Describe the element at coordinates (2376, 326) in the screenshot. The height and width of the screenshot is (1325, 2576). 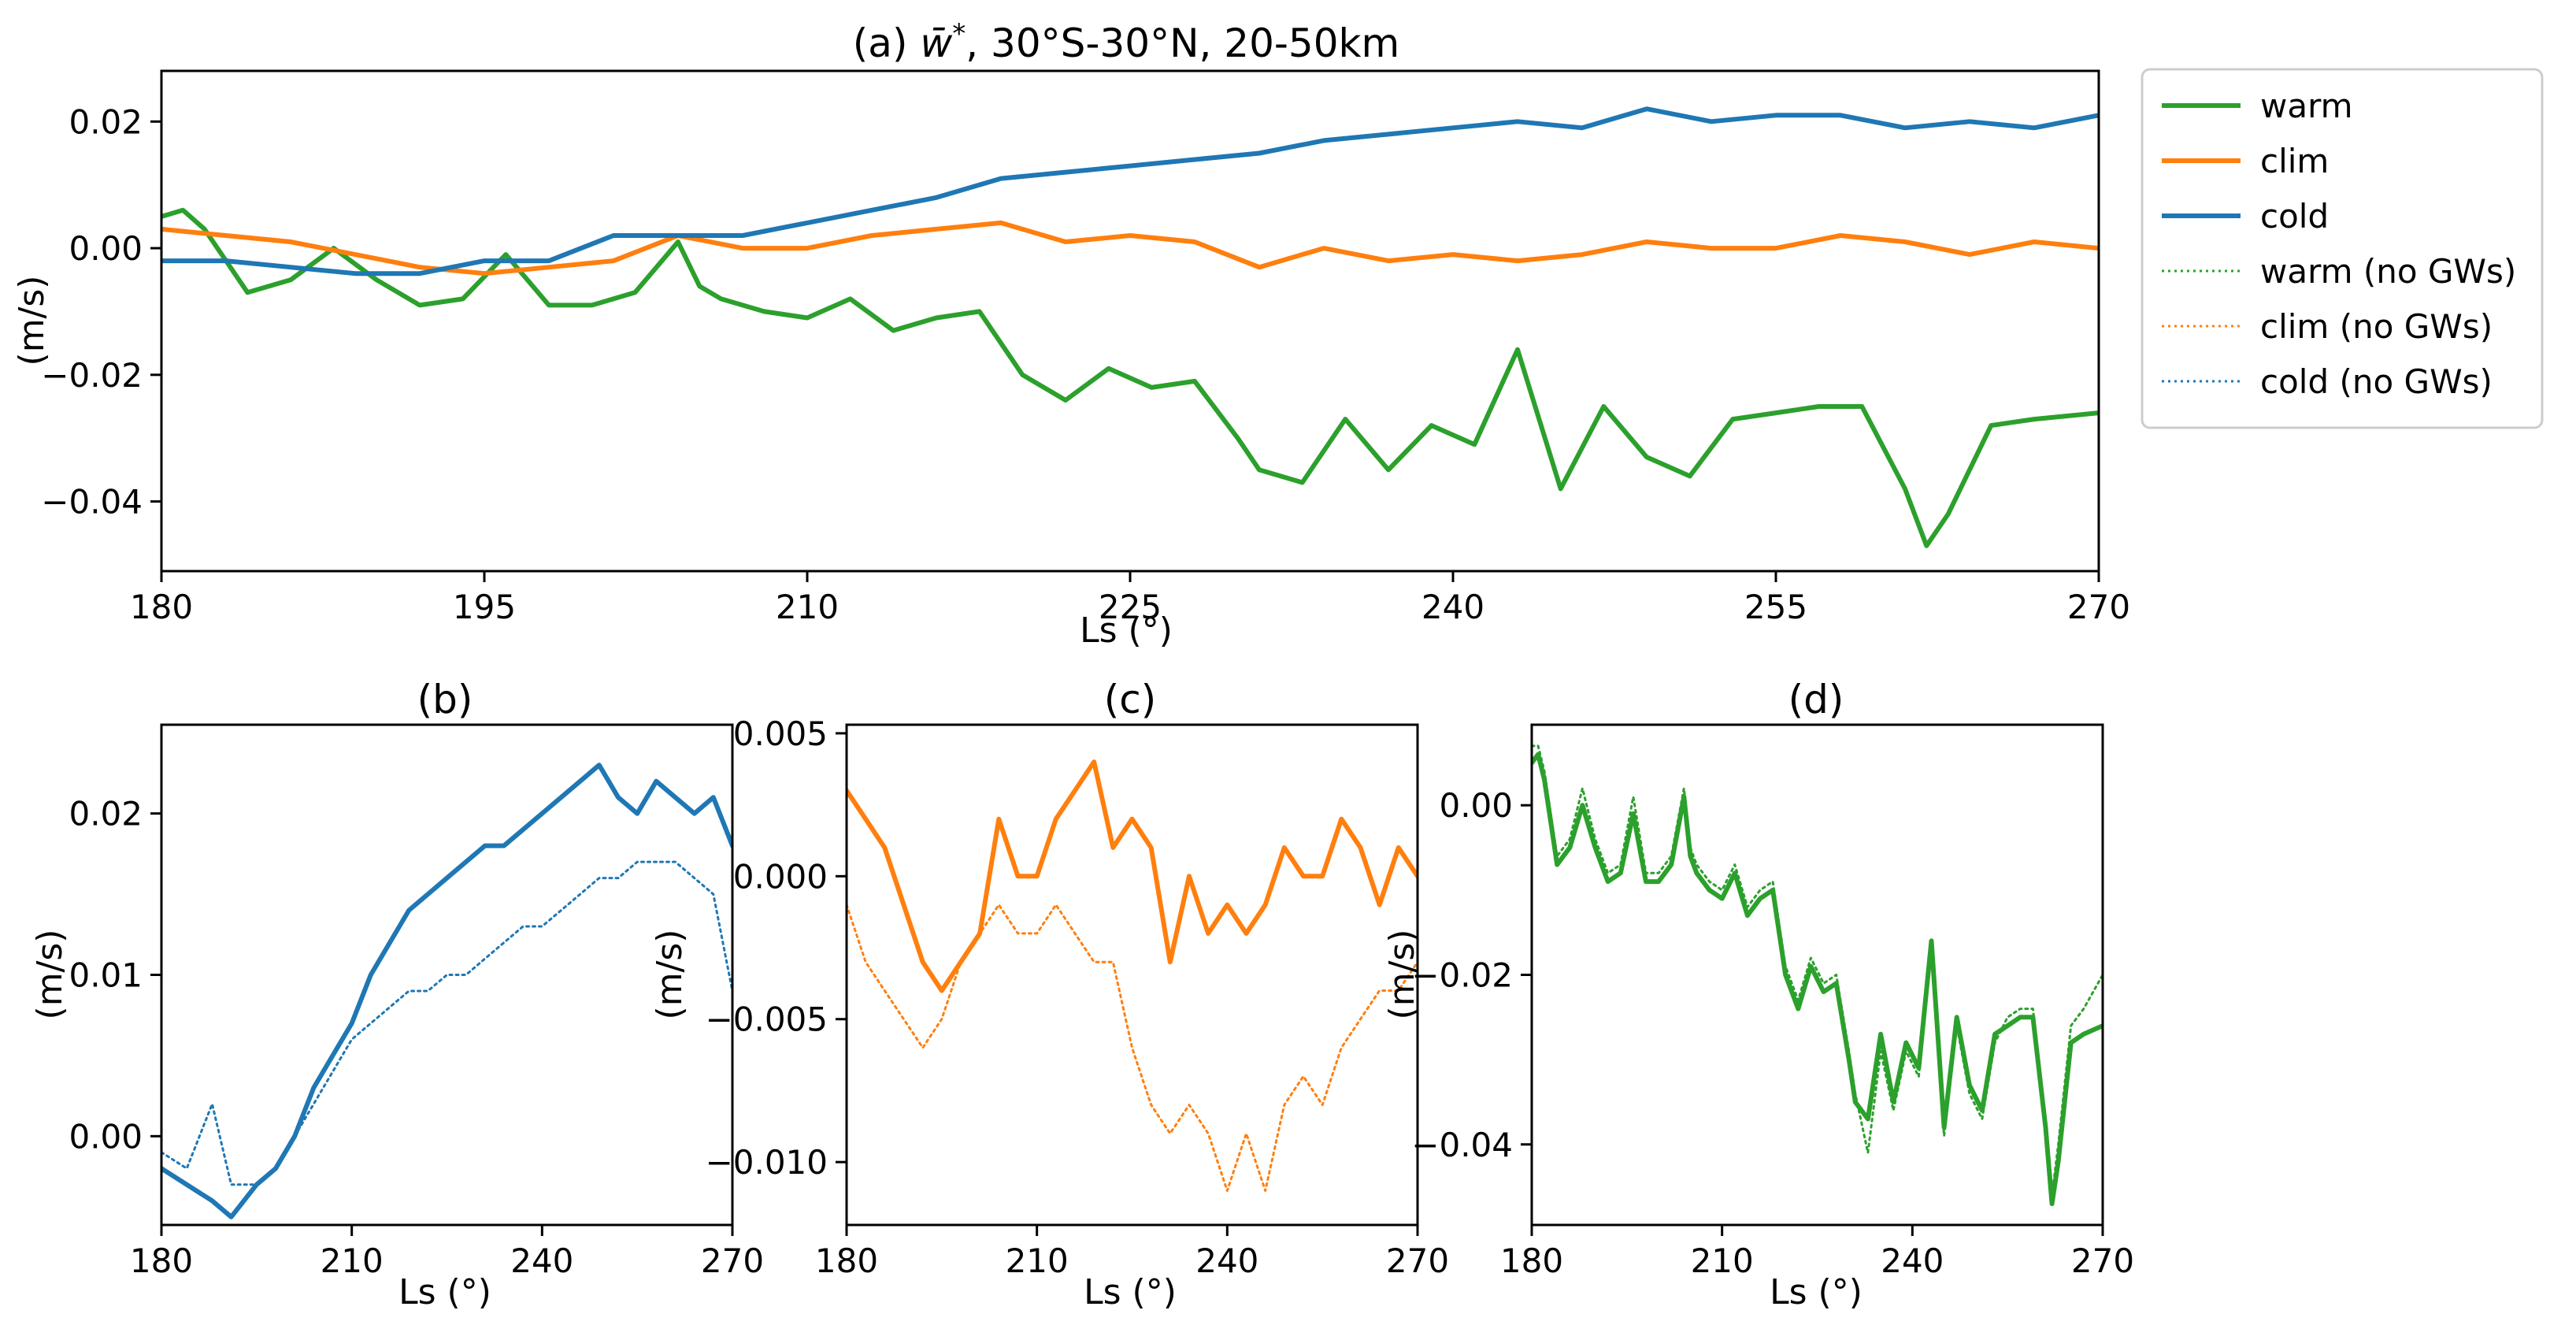
I see `legend-label-clim-nogw: clim (no GWs)` at that location.